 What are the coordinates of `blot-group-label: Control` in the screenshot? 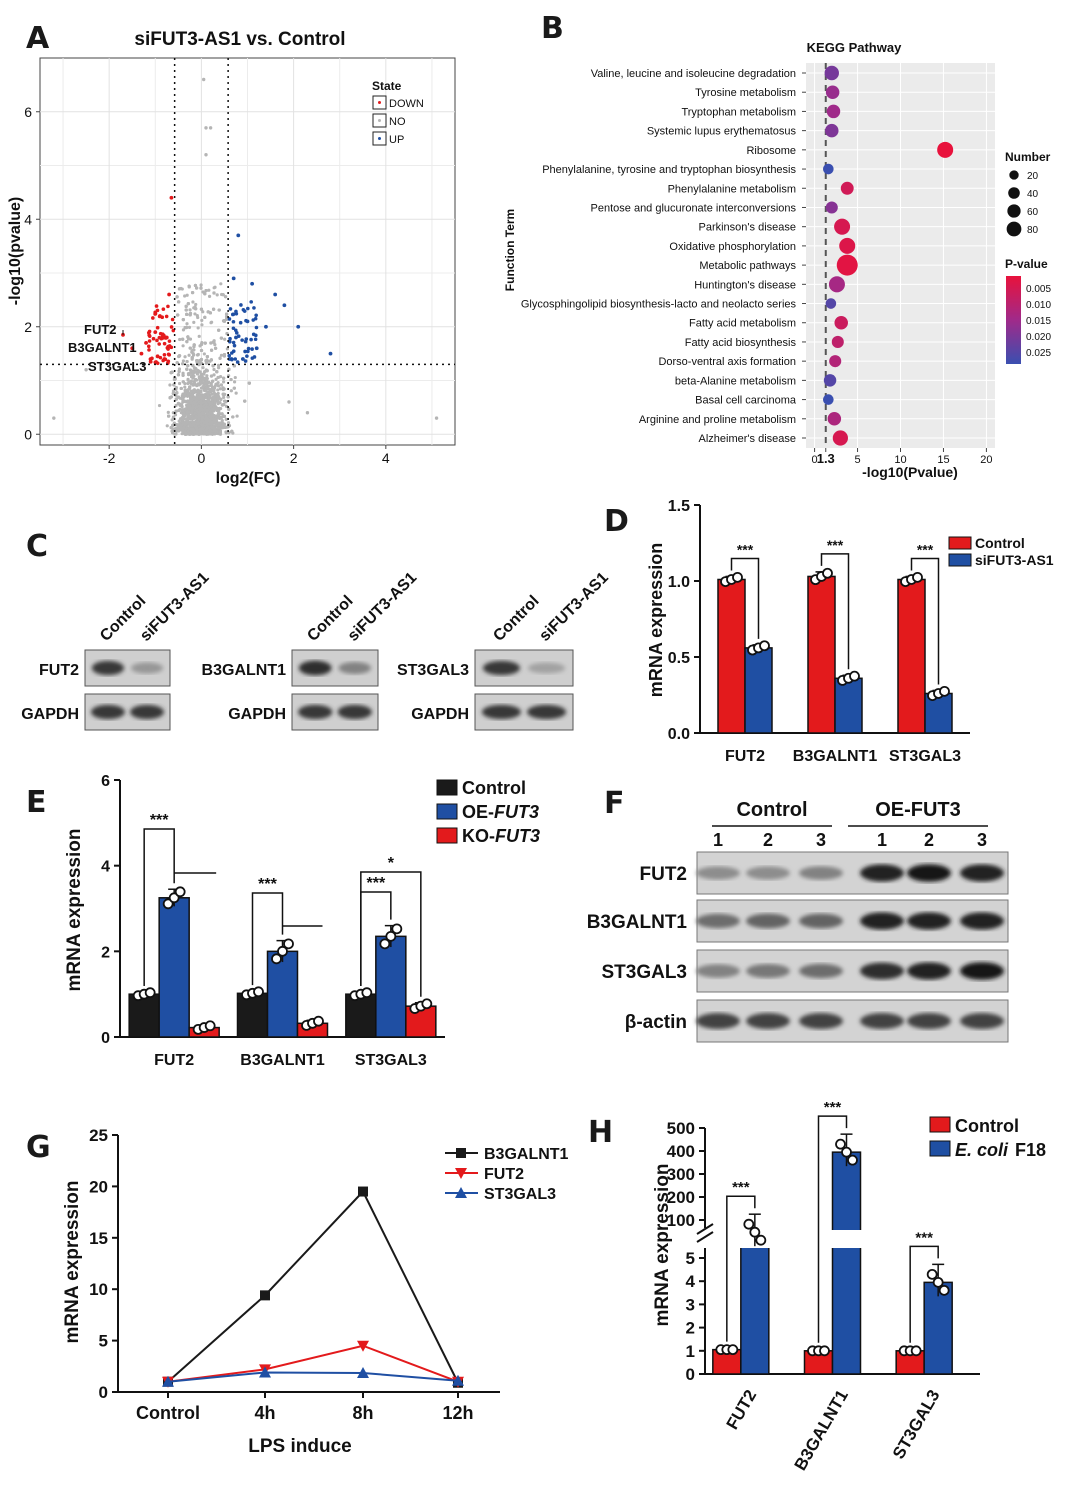 It's located at (771, 810).